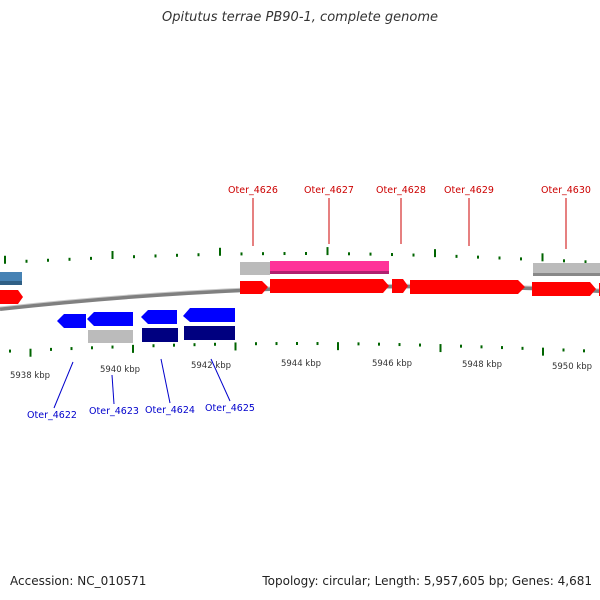 This screenshot has height=600, width=600. Describe the element at coordinates (469, 190) in the screenshot. I see `gene-label: Oter_4629` at that location.